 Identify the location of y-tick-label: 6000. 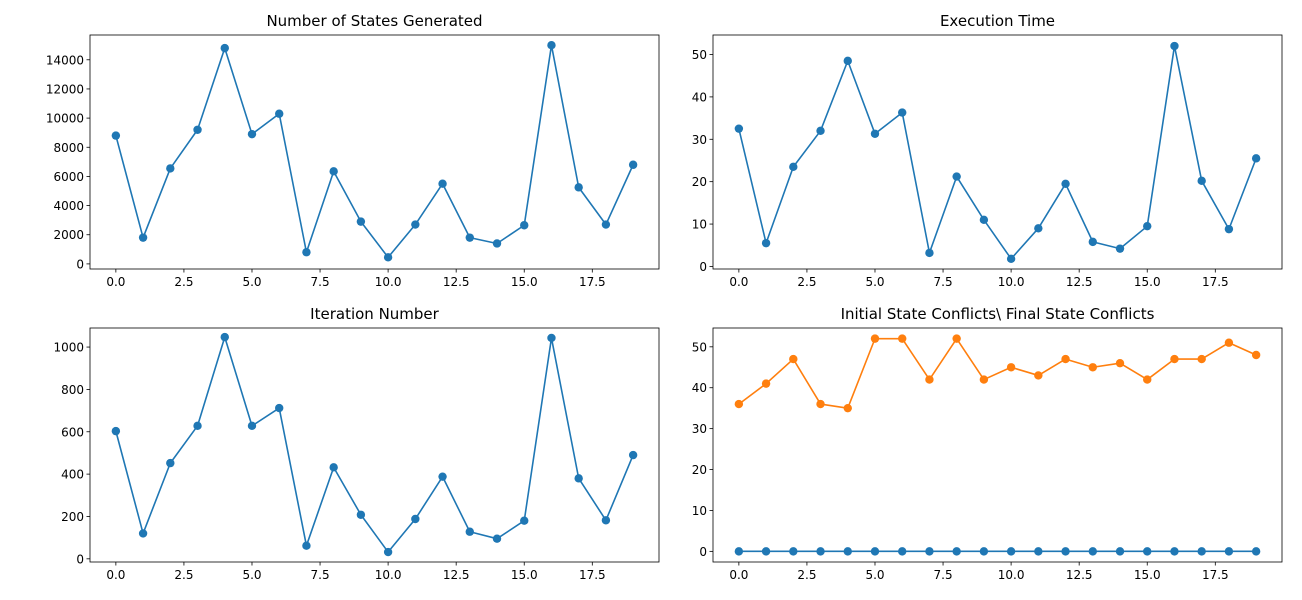
(68, 177).